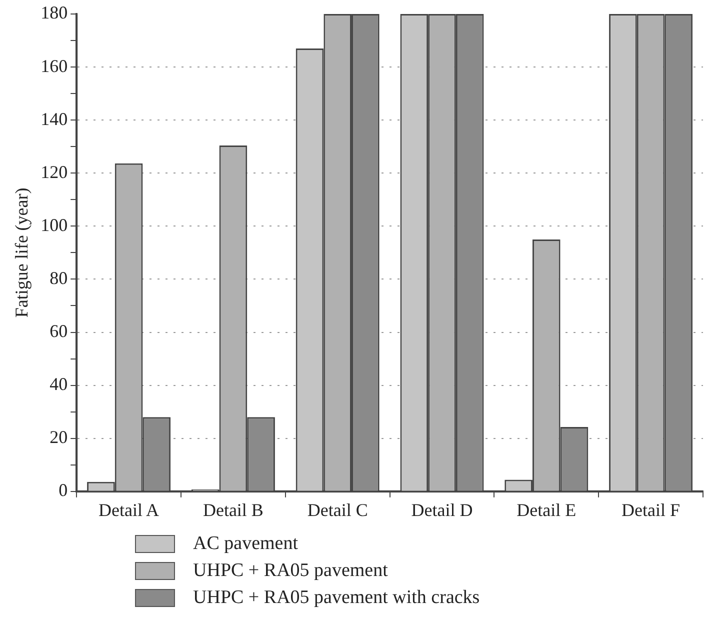  What do you see at coordinates (54, 172) in the screenshot?
I see `y-tick-label: 120` at bounding box center [54, 172].